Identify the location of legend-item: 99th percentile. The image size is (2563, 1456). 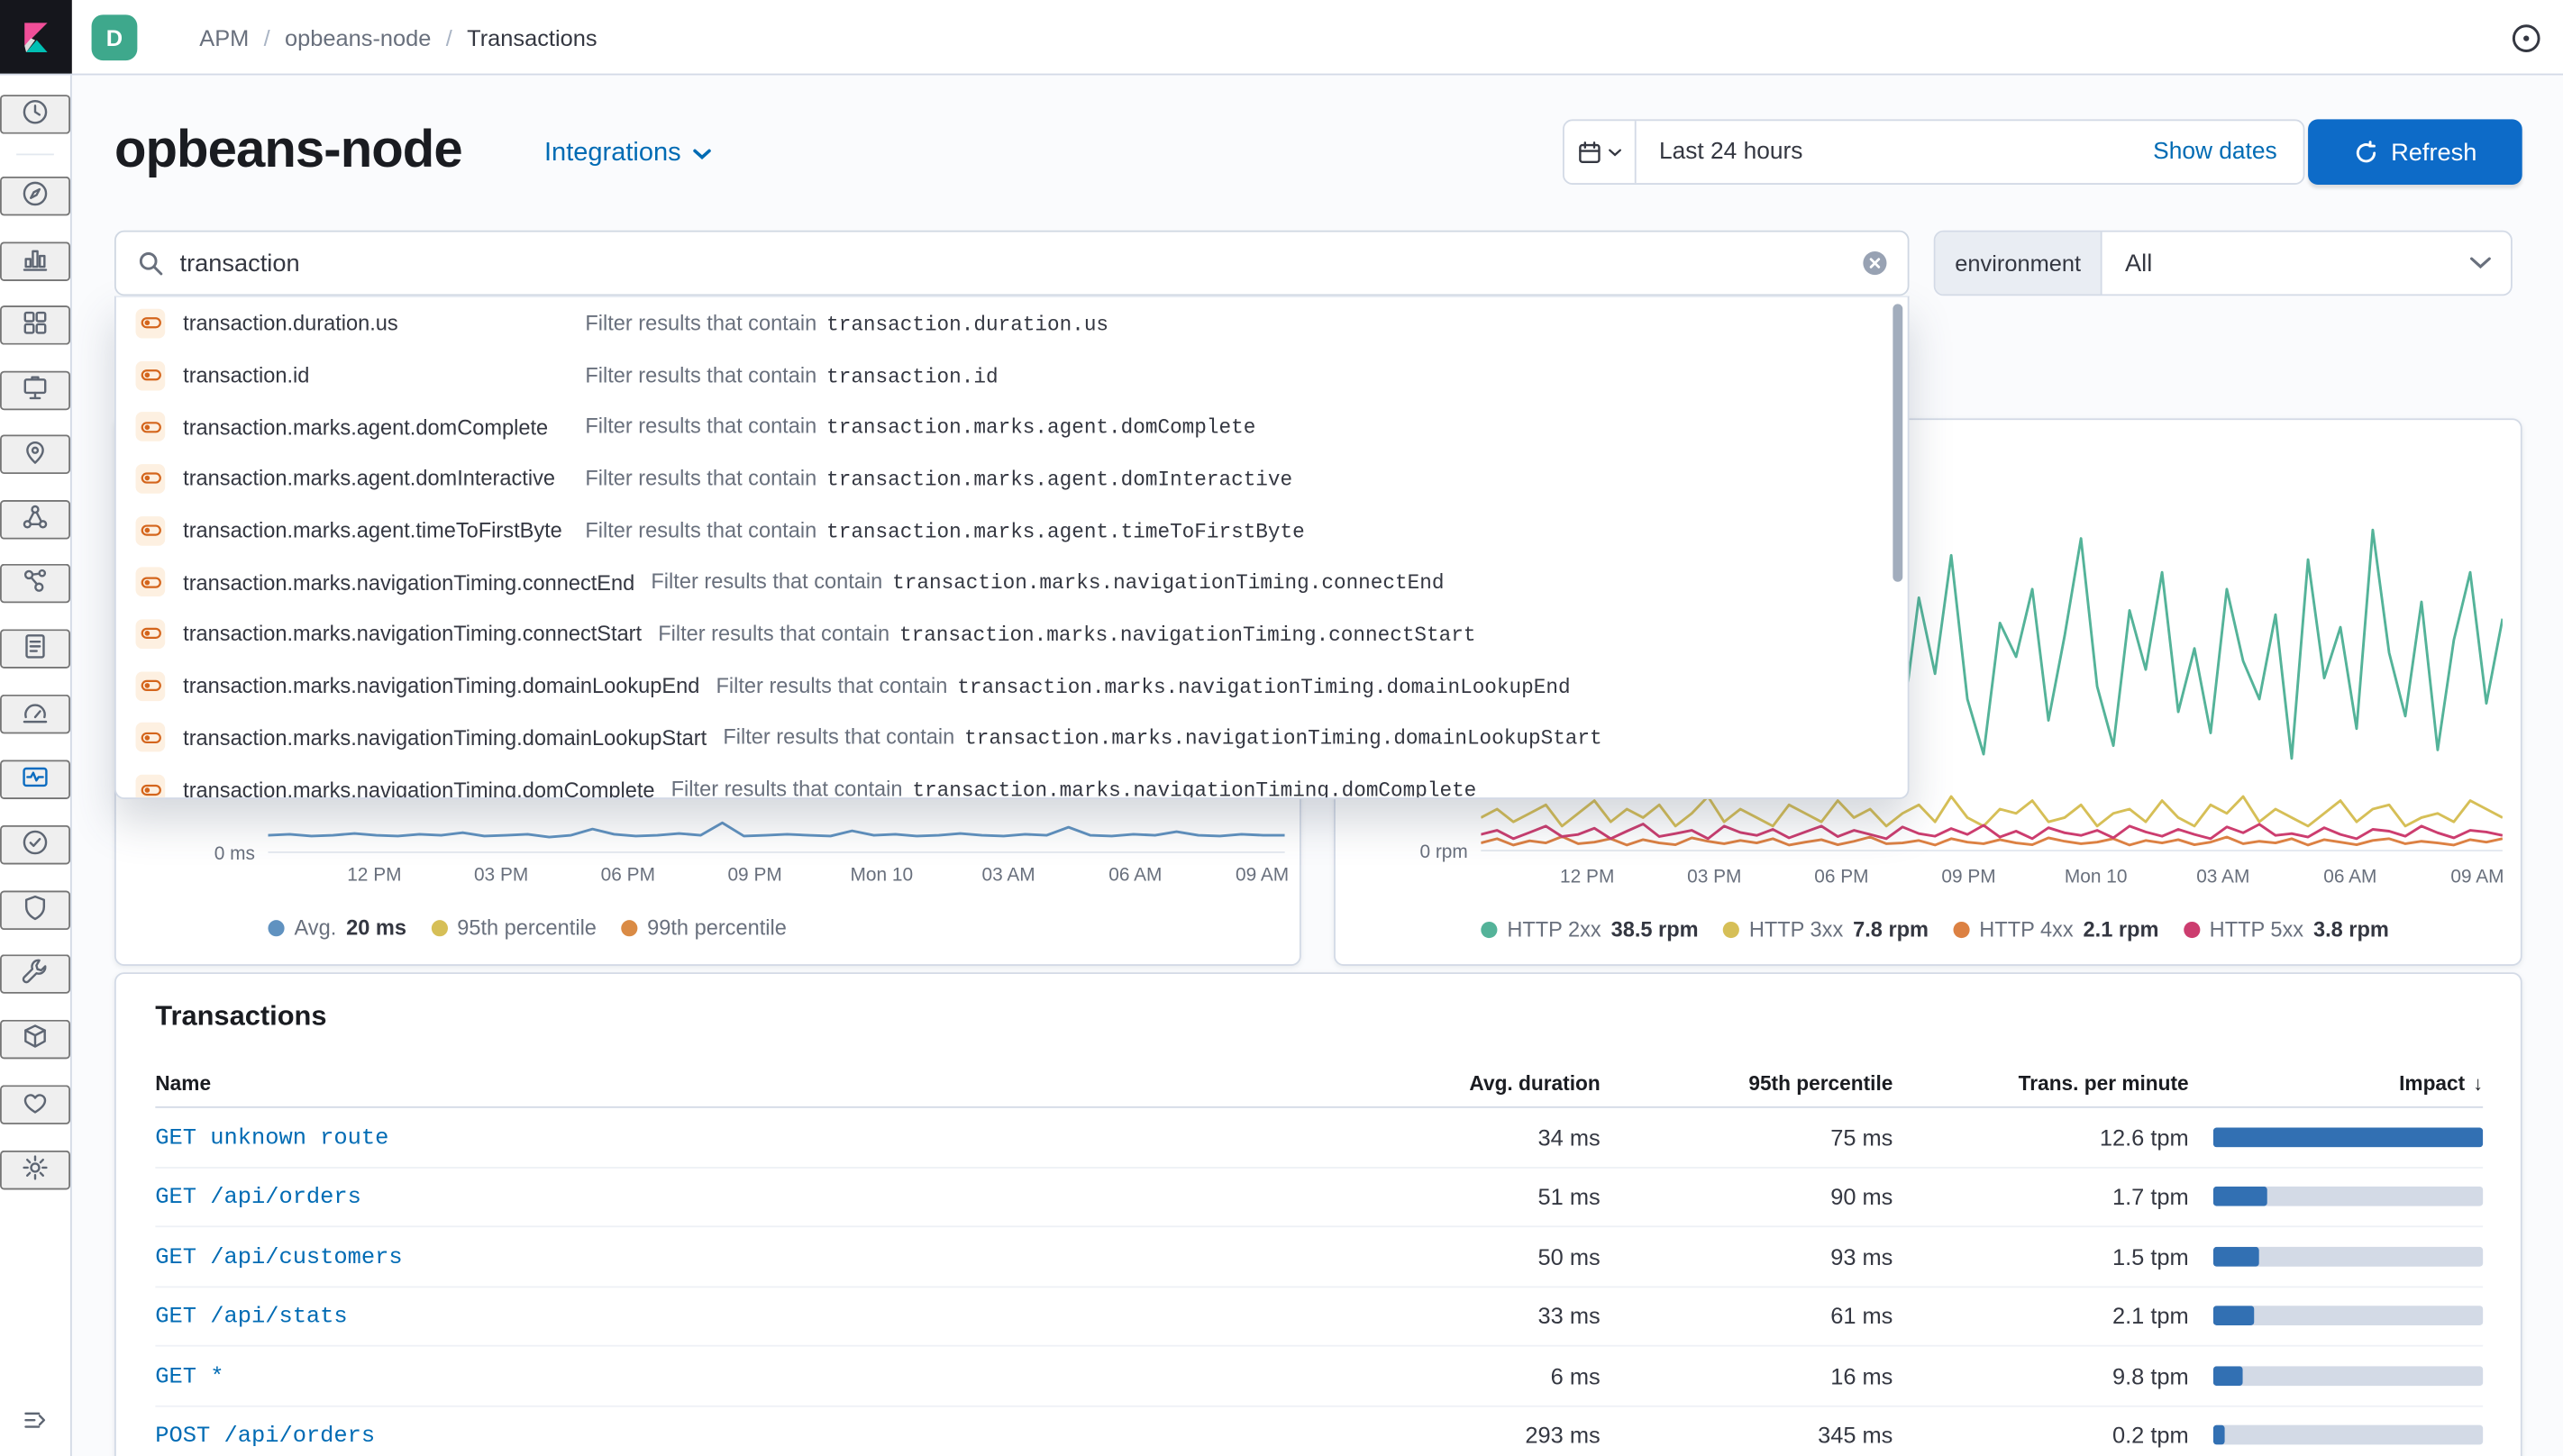
(704, 927).